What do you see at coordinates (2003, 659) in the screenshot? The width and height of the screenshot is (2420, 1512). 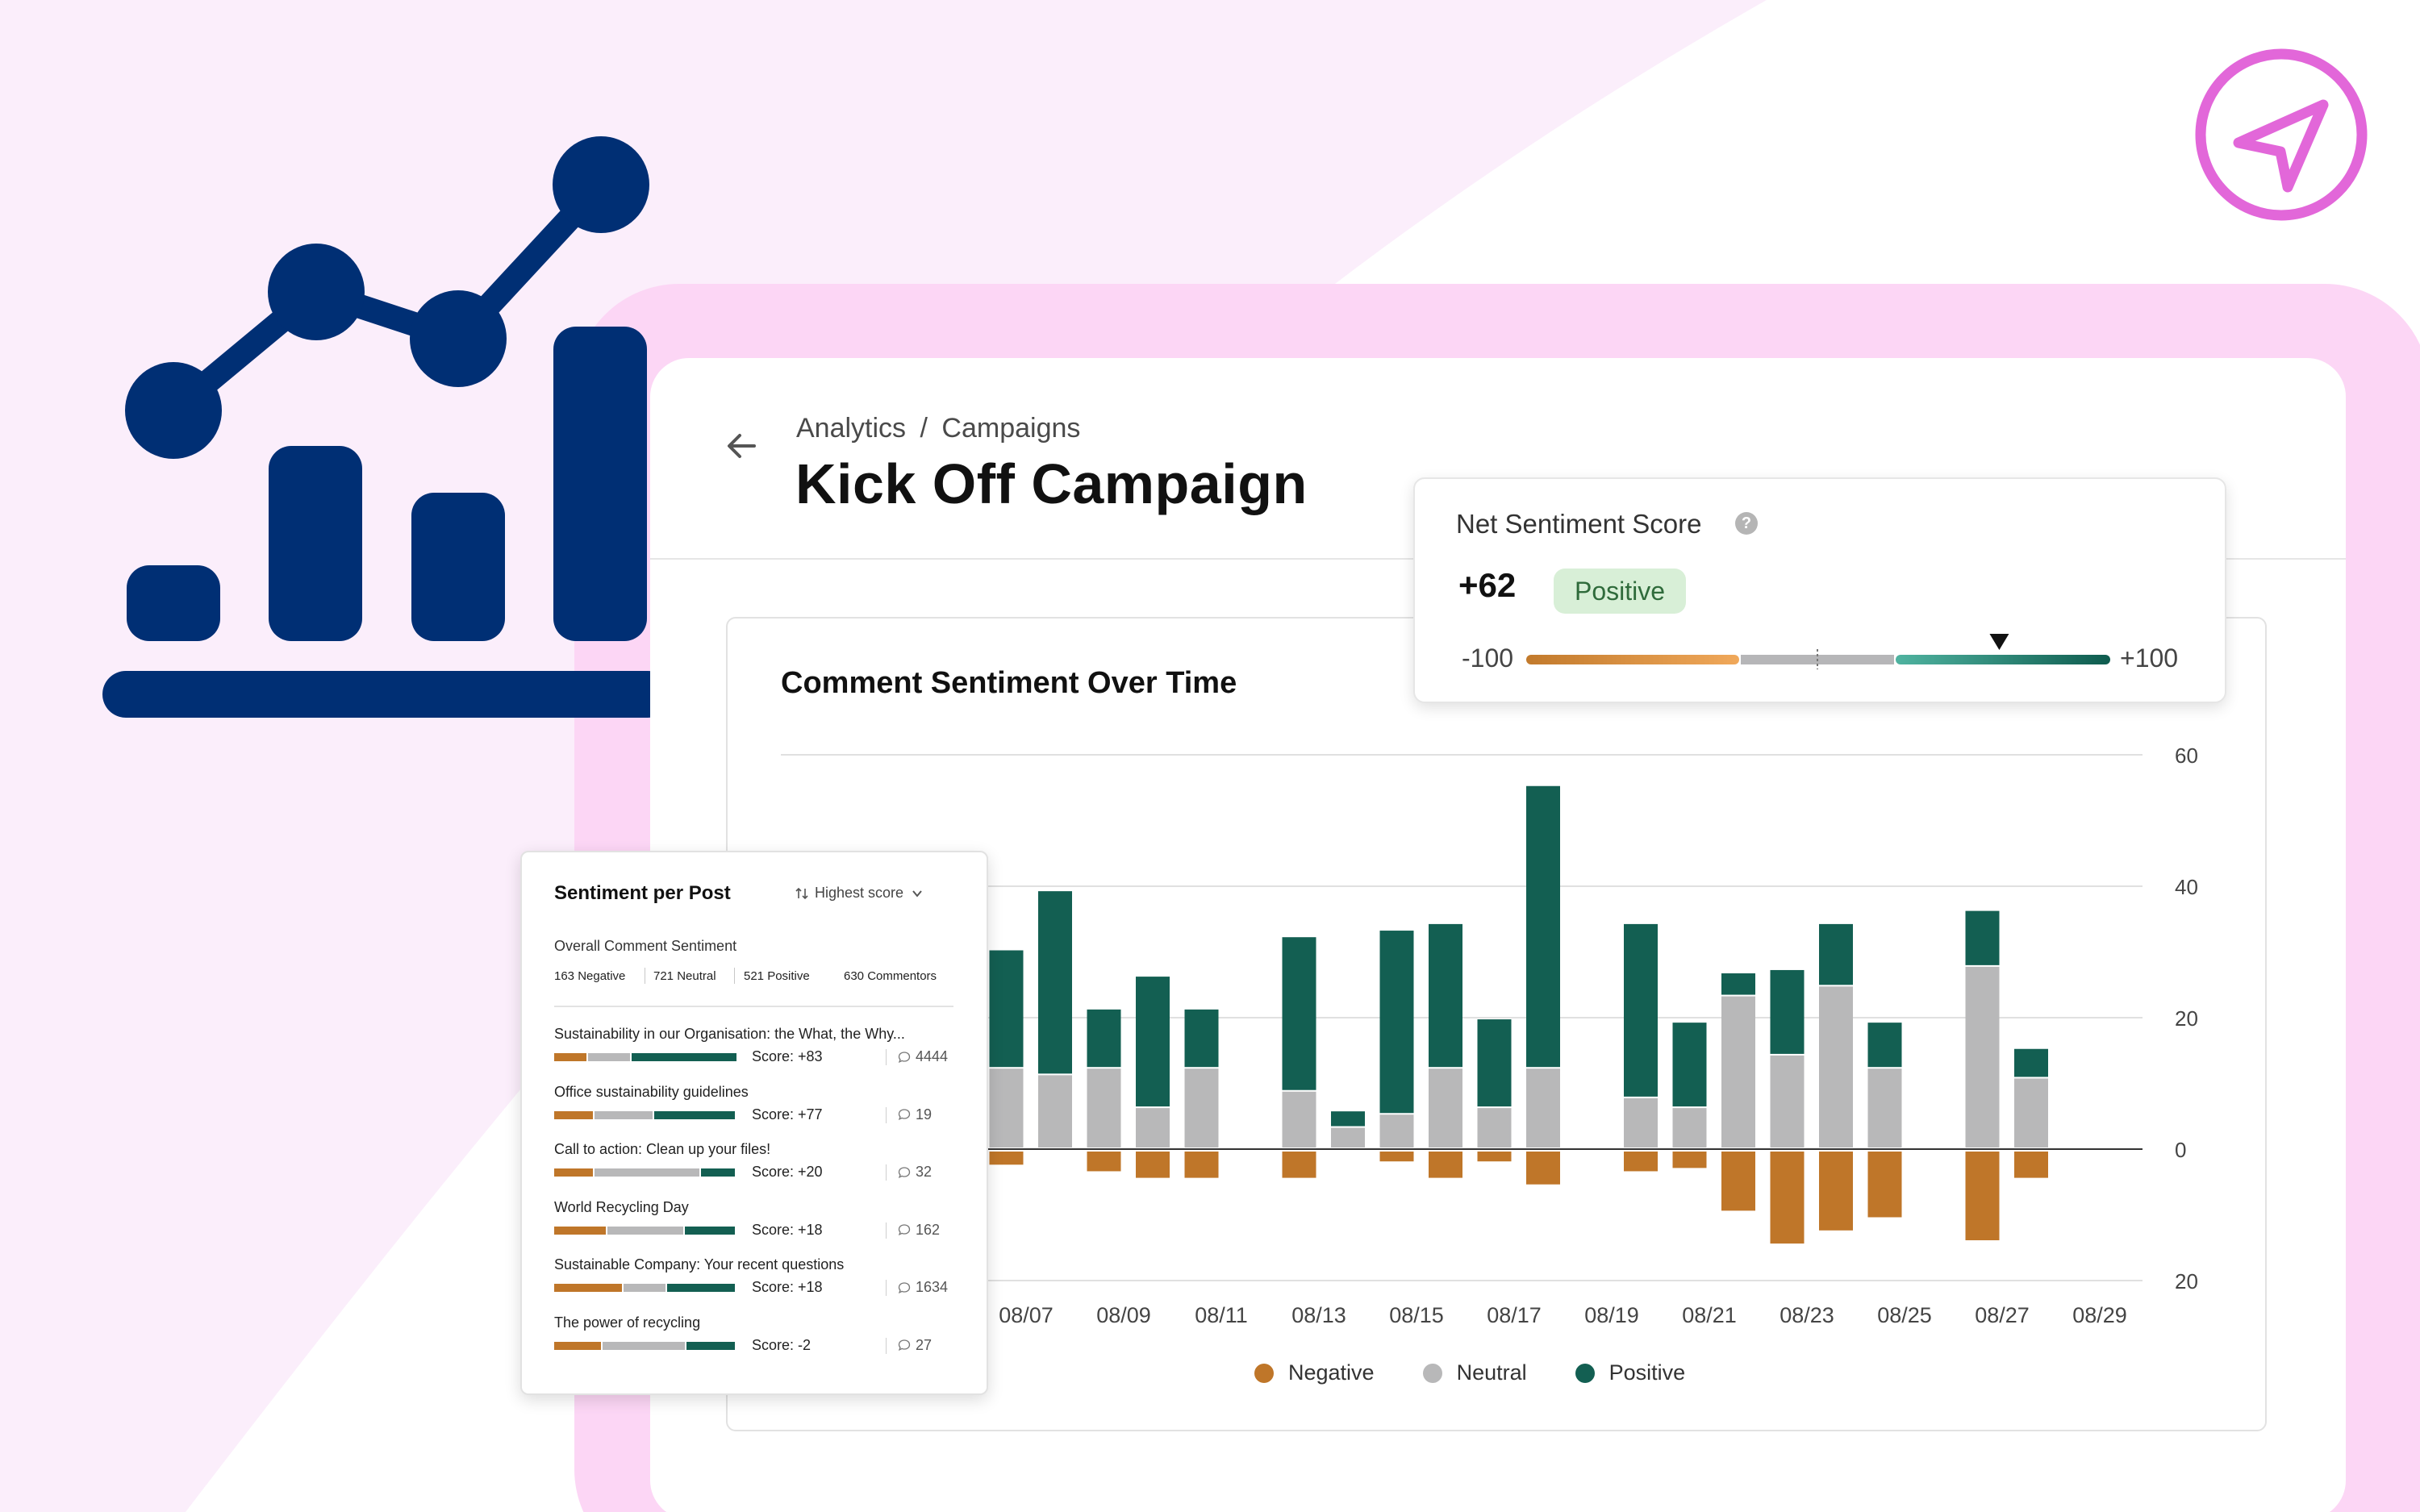 I see `gauge-positive-segment` at bounding box center [2003, 659].